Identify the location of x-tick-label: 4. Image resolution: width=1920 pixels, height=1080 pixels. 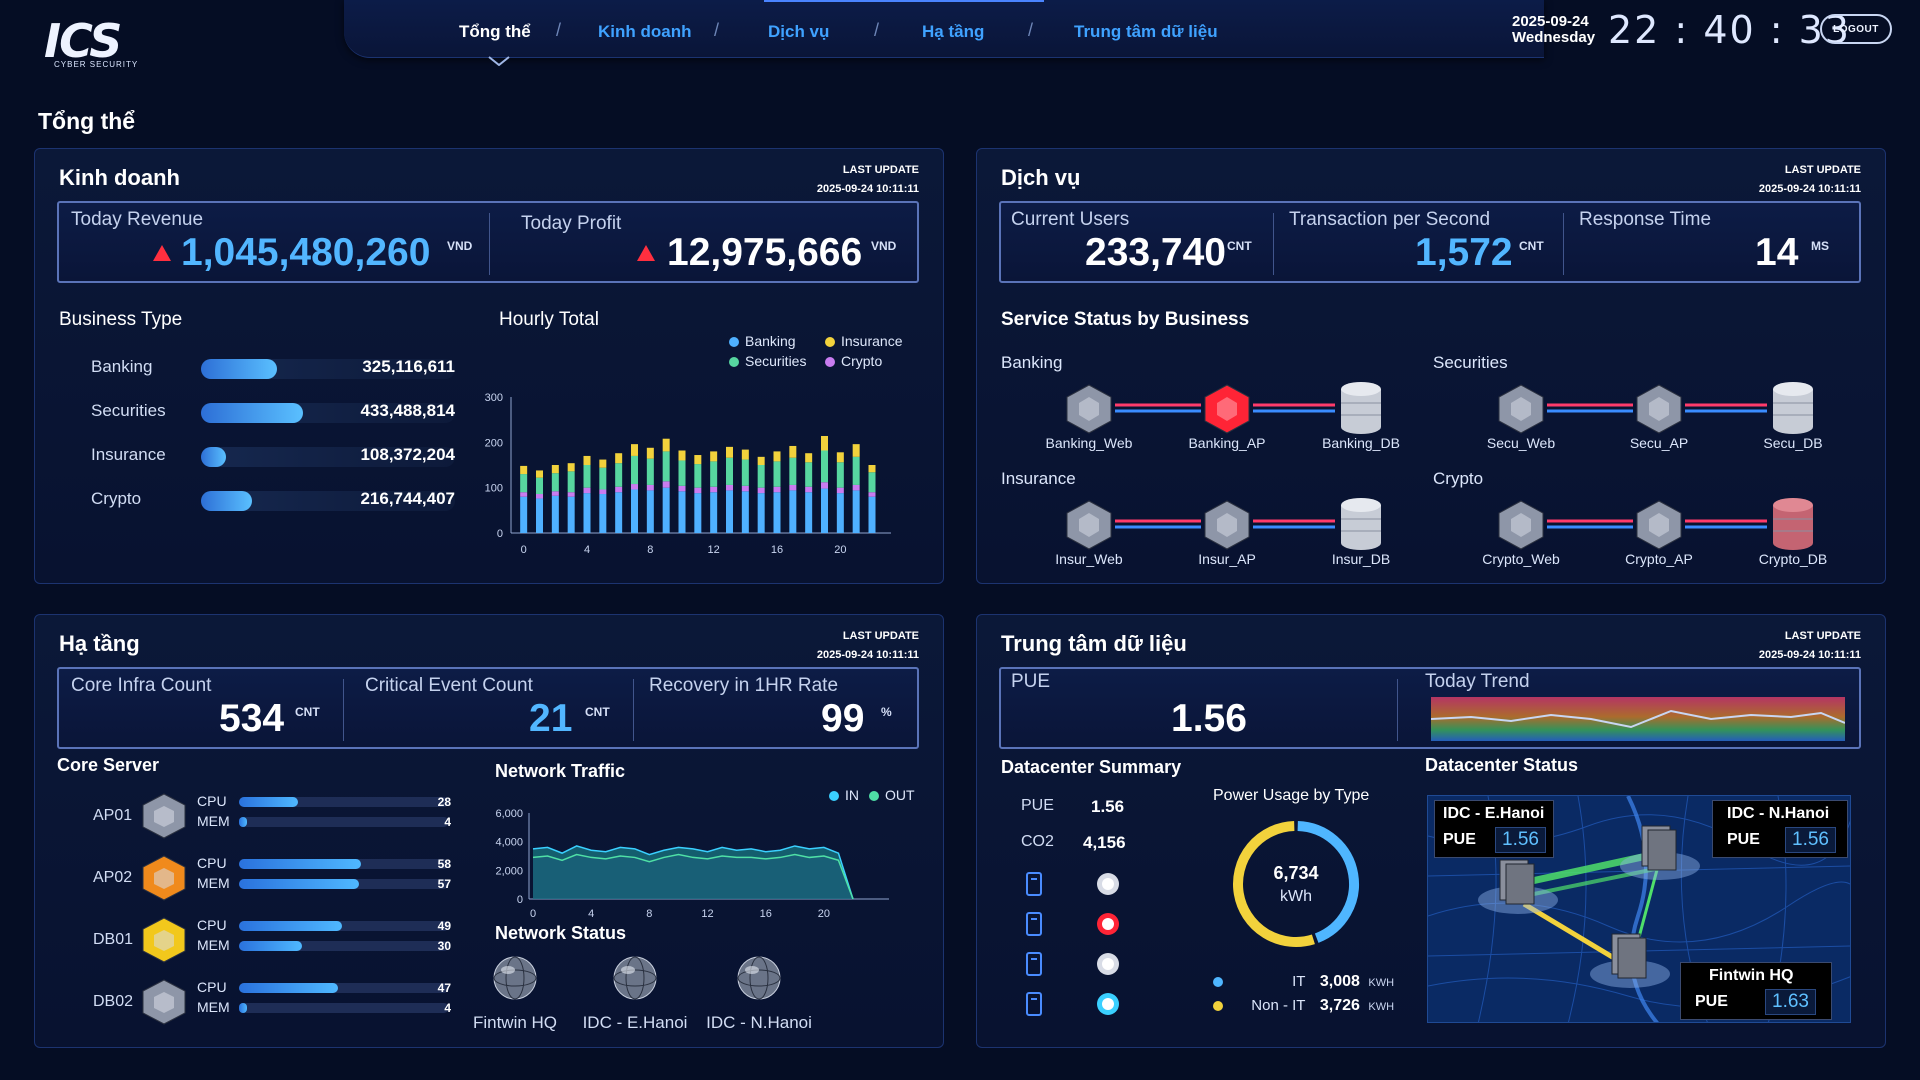
(587, 550).